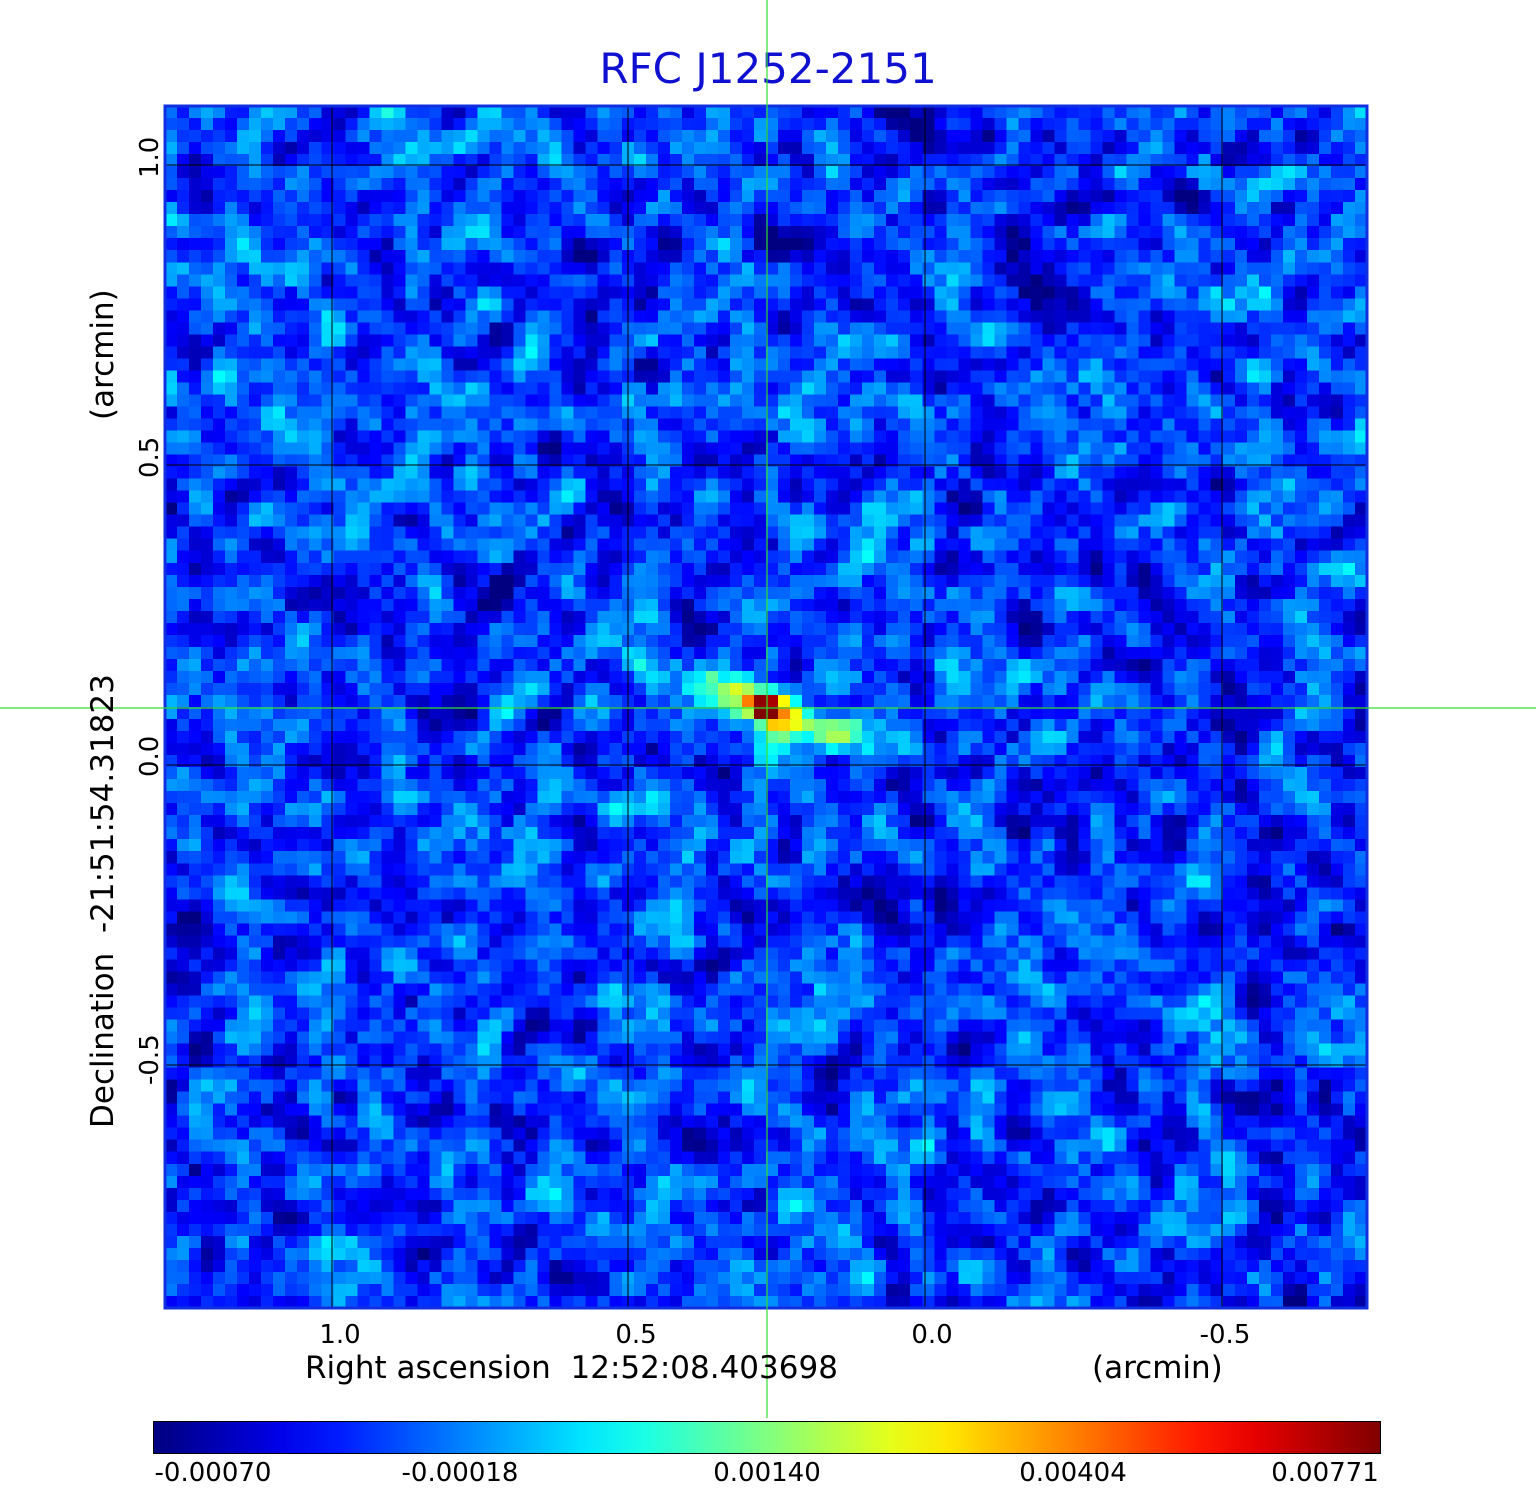 The image size is (1536, 1511). What do you see at coordinates (1325, 1473) in the screenshot?
I see `colorbar-tick-label: 0.00771` at bounding box center [1325, 1473].